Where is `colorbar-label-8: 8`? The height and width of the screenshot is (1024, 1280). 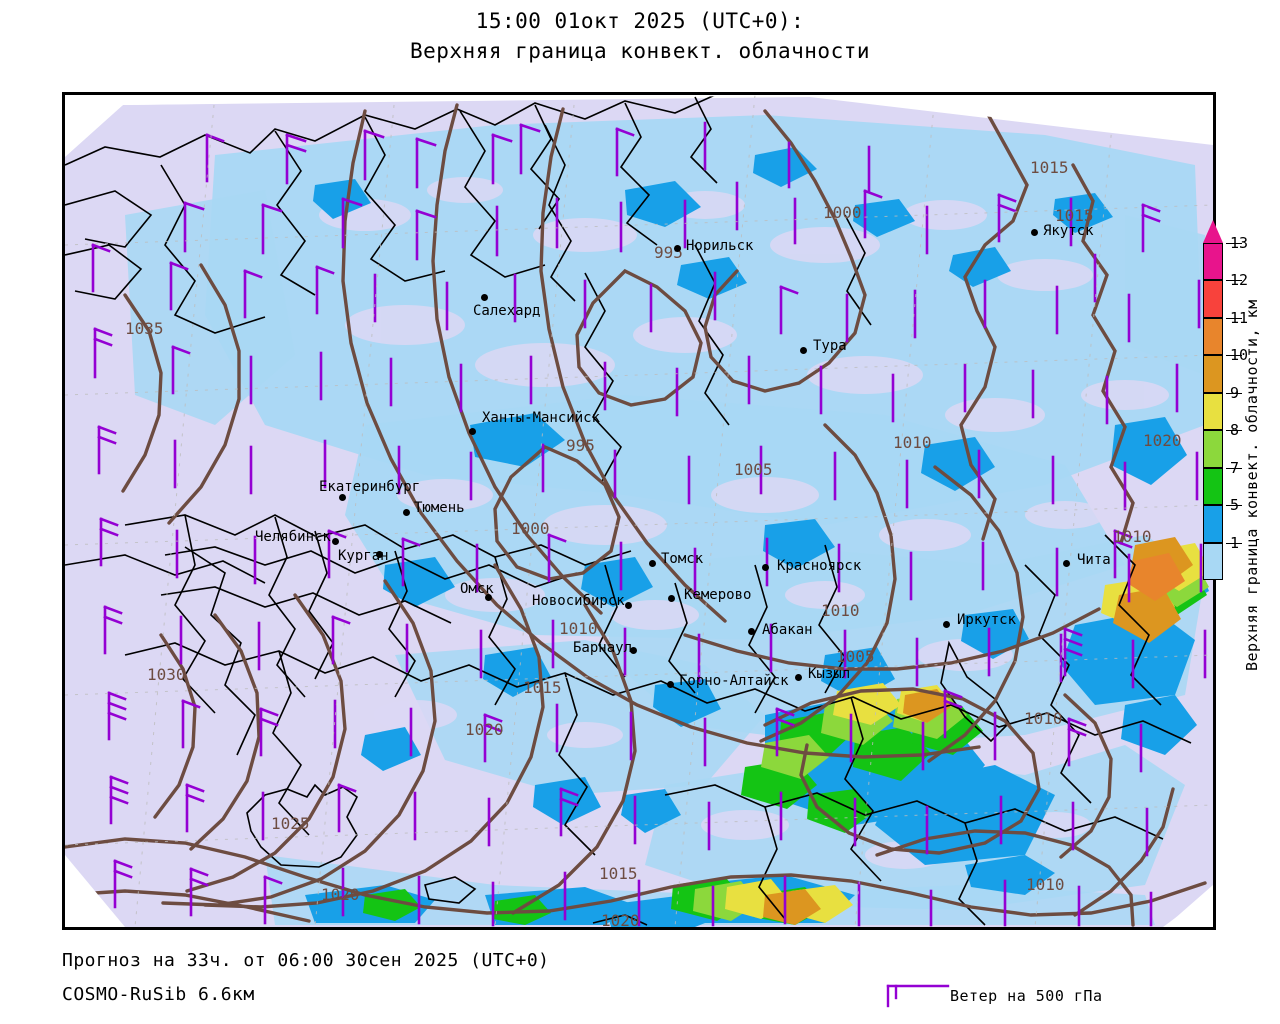 colorbar-label-8: 8 is located at coordinates (1235, 430).